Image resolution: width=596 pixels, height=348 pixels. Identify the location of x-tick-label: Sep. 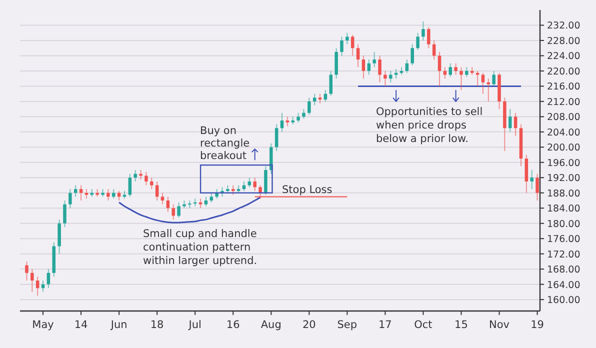
(347, 325).